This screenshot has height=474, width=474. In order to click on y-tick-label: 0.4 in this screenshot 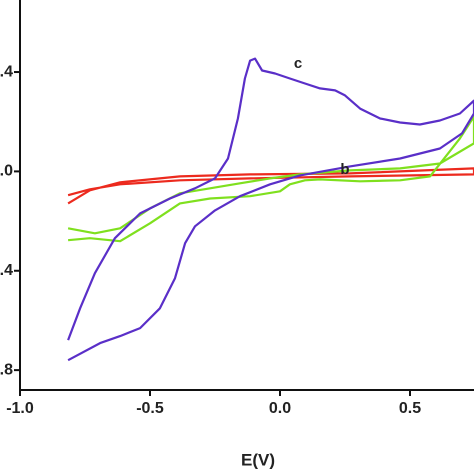, I will do `click(6, 71)`.